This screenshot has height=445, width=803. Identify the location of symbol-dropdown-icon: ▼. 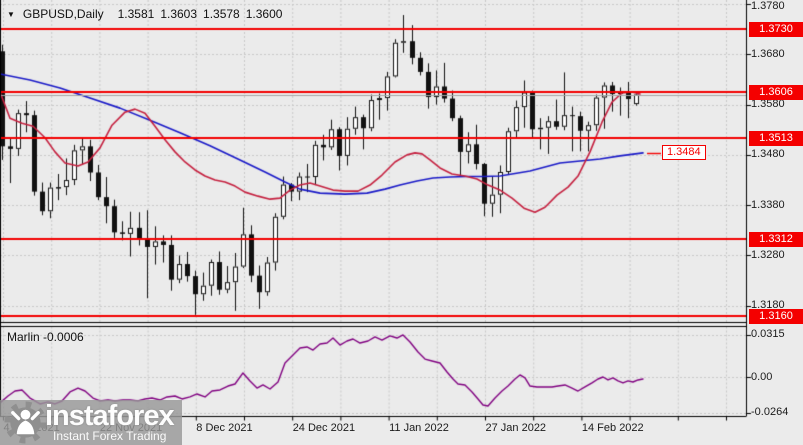
(11, 14).